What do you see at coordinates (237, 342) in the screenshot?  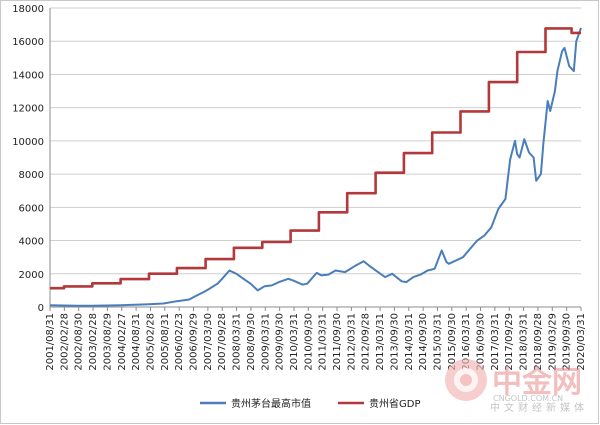 I see `x-tick-label: 2008/03/31` at bounding box center [237, 342].